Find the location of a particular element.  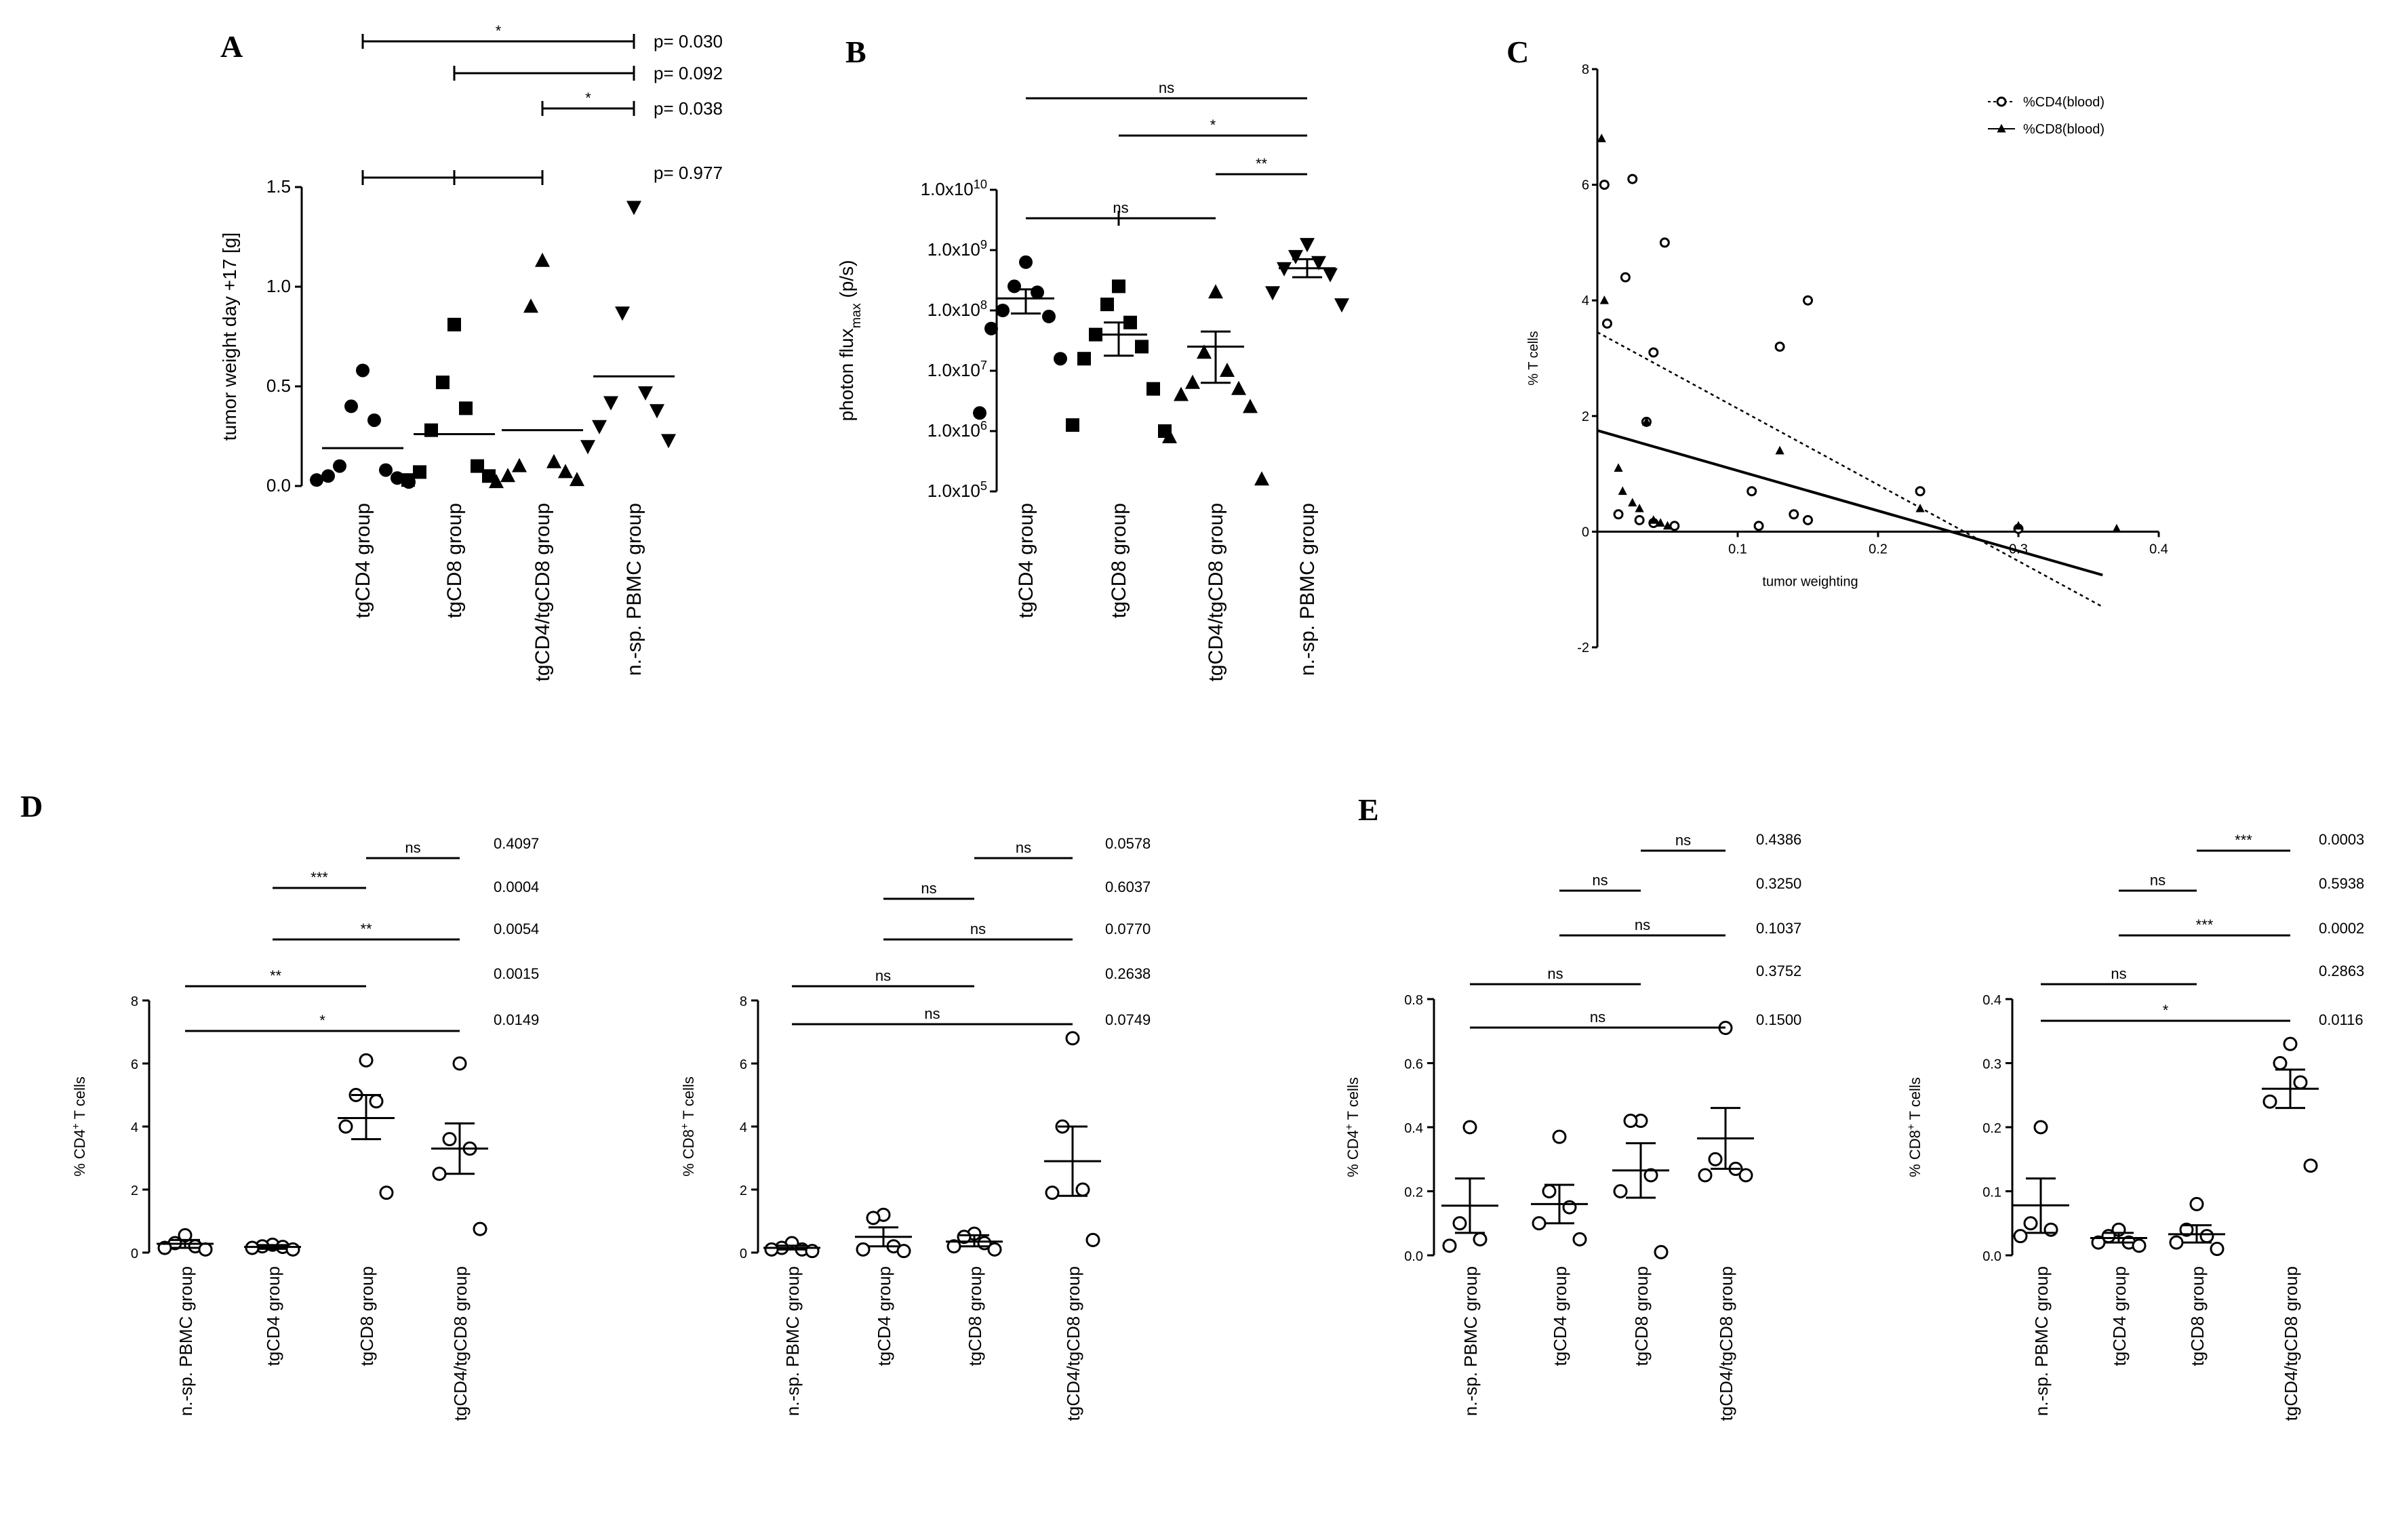

p-value: 0.5938 is located at coordinates (2341, 884).